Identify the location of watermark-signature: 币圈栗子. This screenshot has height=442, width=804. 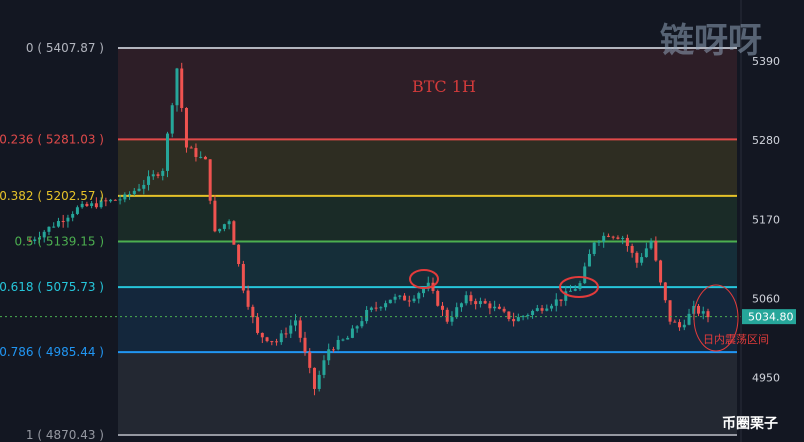
(750, 424).